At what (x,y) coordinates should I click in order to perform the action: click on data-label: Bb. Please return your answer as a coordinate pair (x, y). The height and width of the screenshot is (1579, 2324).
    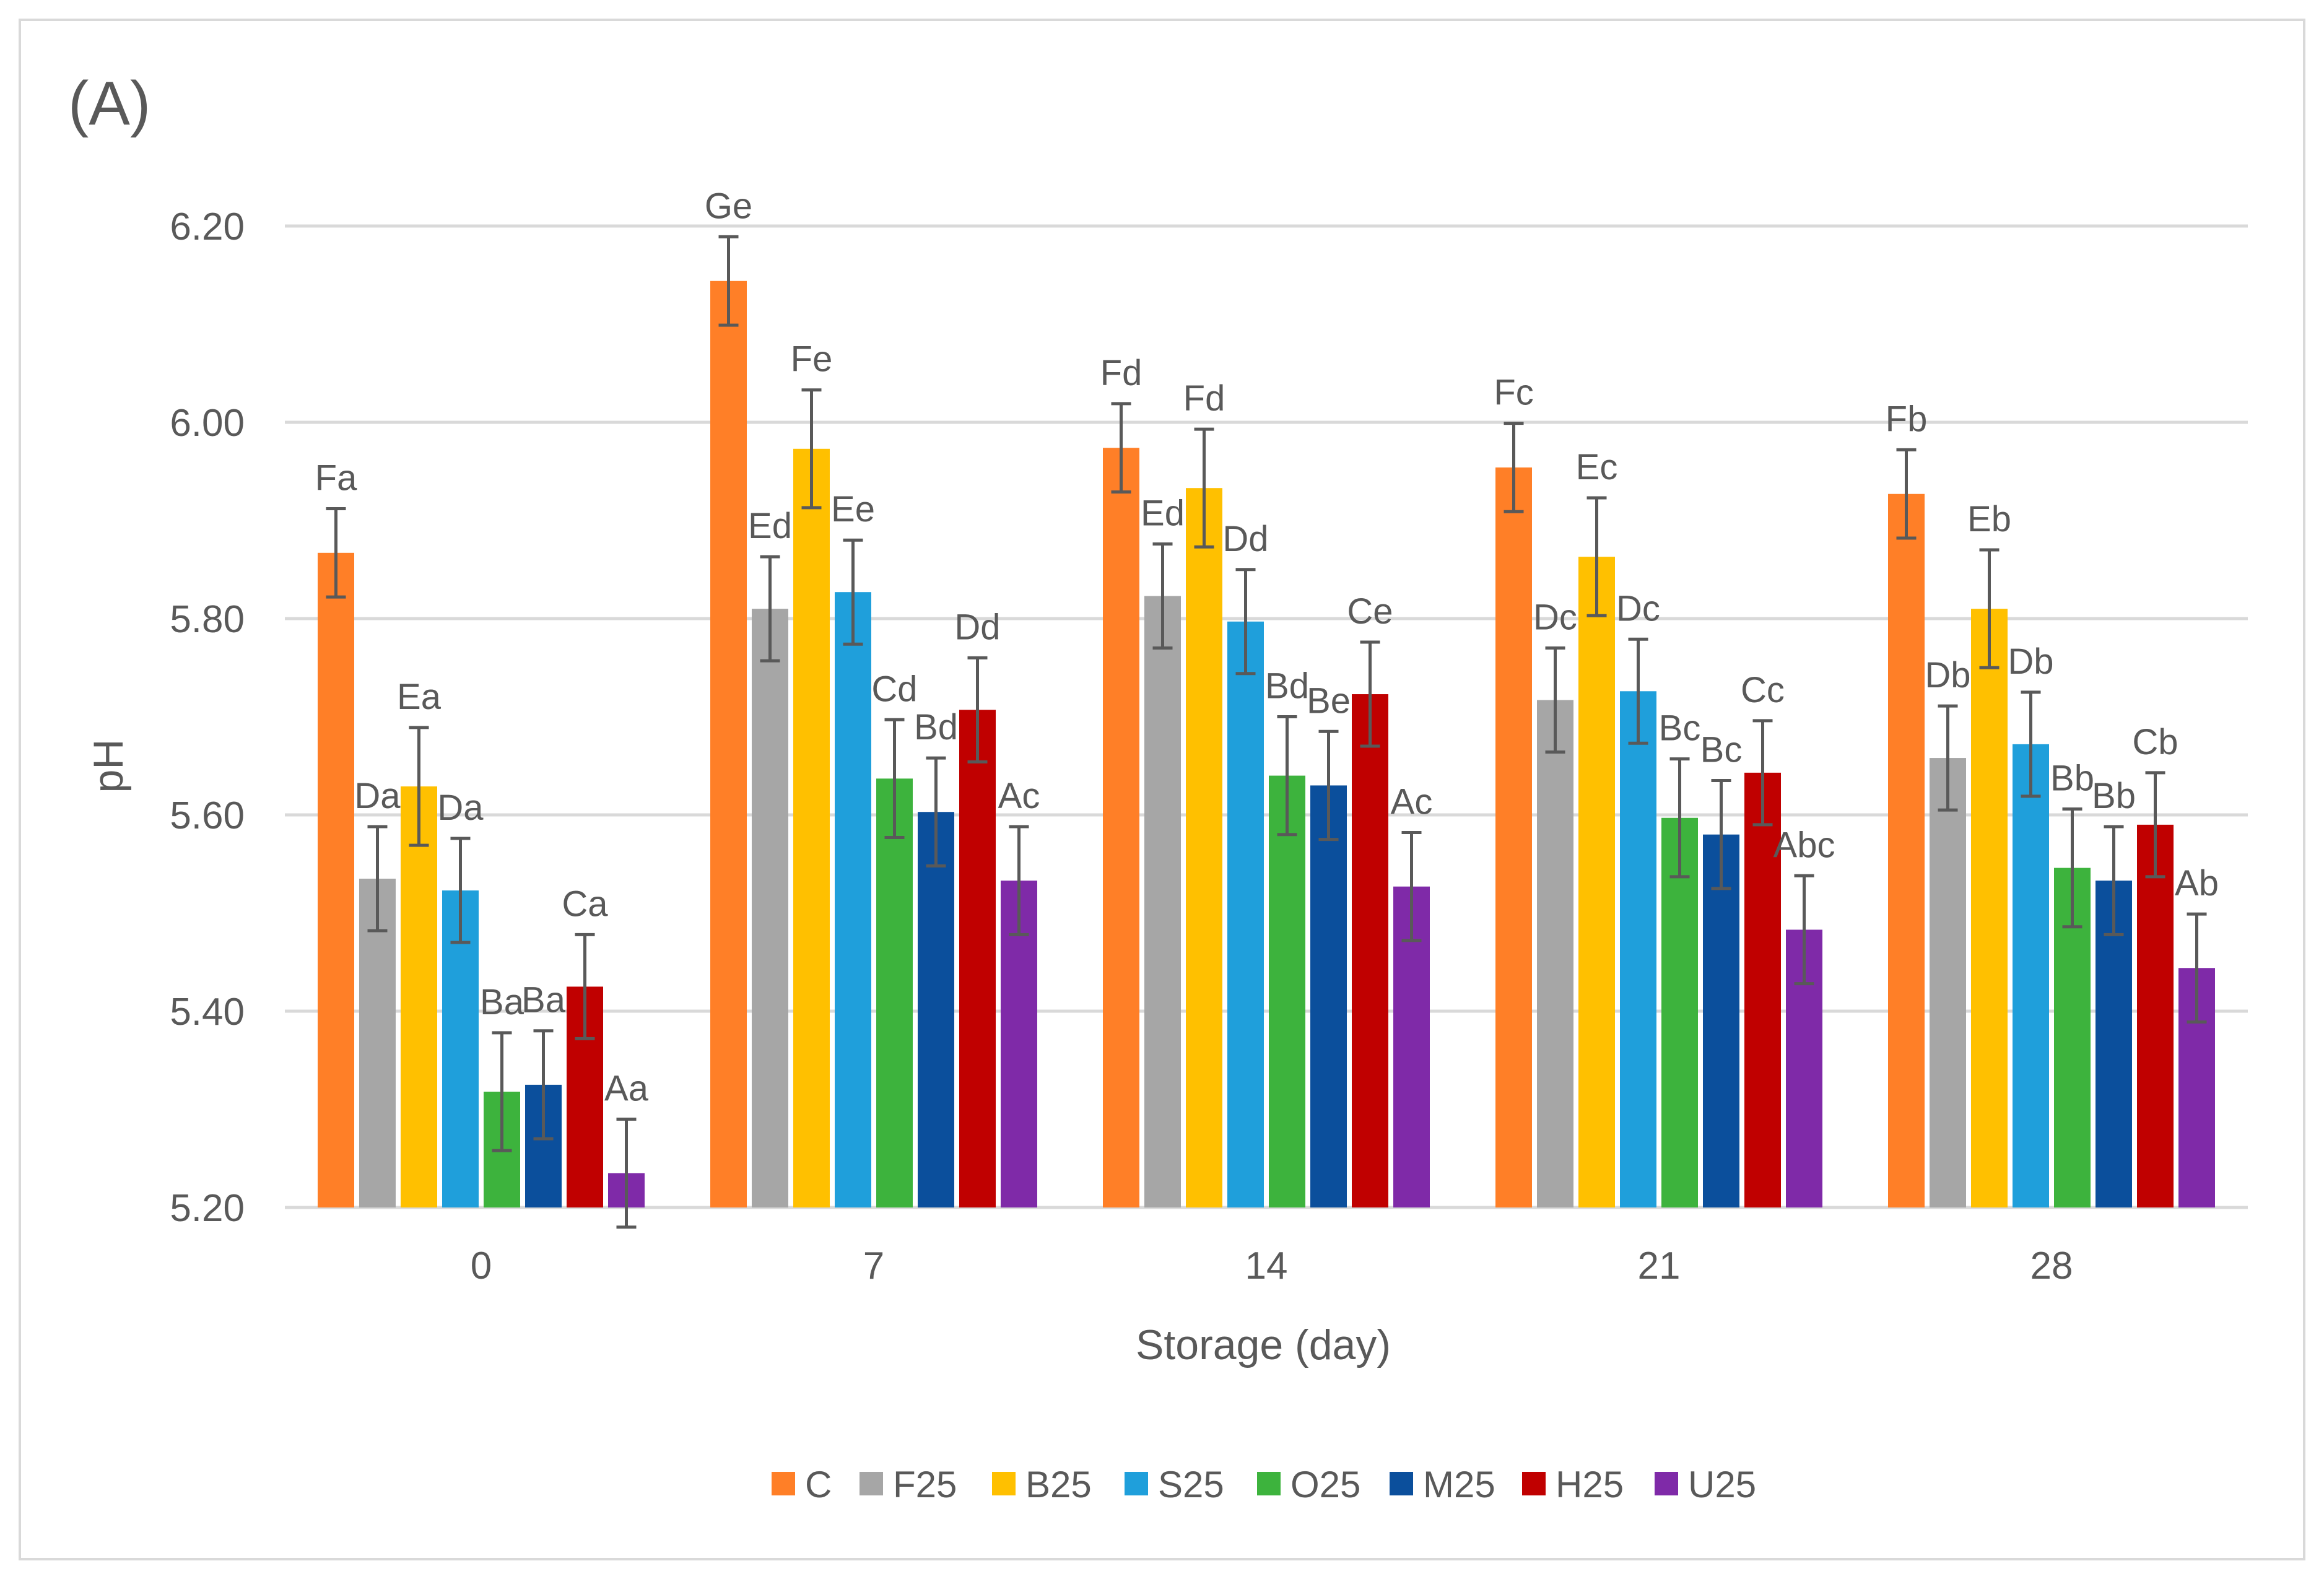
    Looking at the image, I should click on (2072, 778).